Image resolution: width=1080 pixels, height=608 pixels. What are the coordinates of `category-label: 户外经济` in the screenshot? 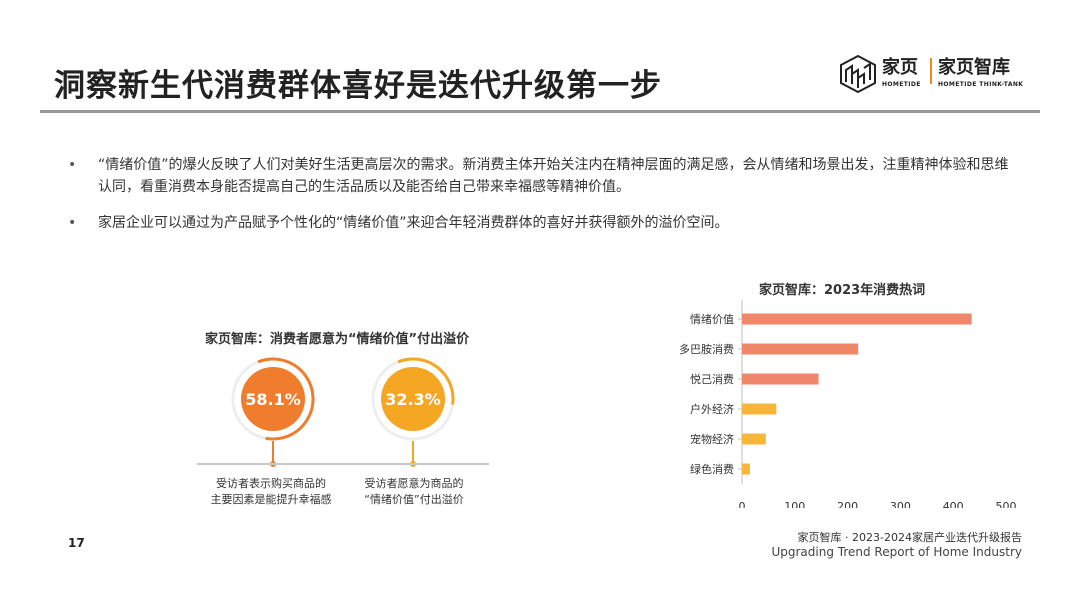 It's located at (712, 409).